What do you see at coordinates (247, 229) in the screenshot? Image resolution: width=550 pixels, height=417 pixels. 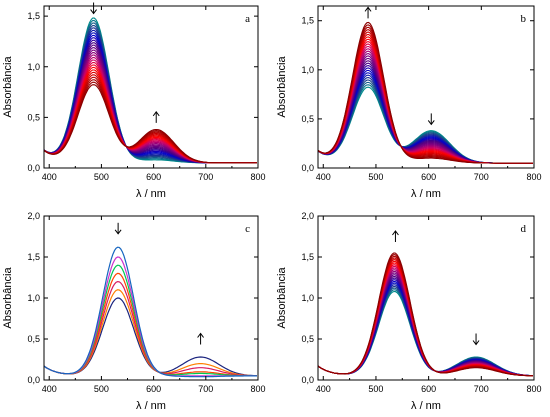 I see `panel-label: c` at bounding box center [247, 229].